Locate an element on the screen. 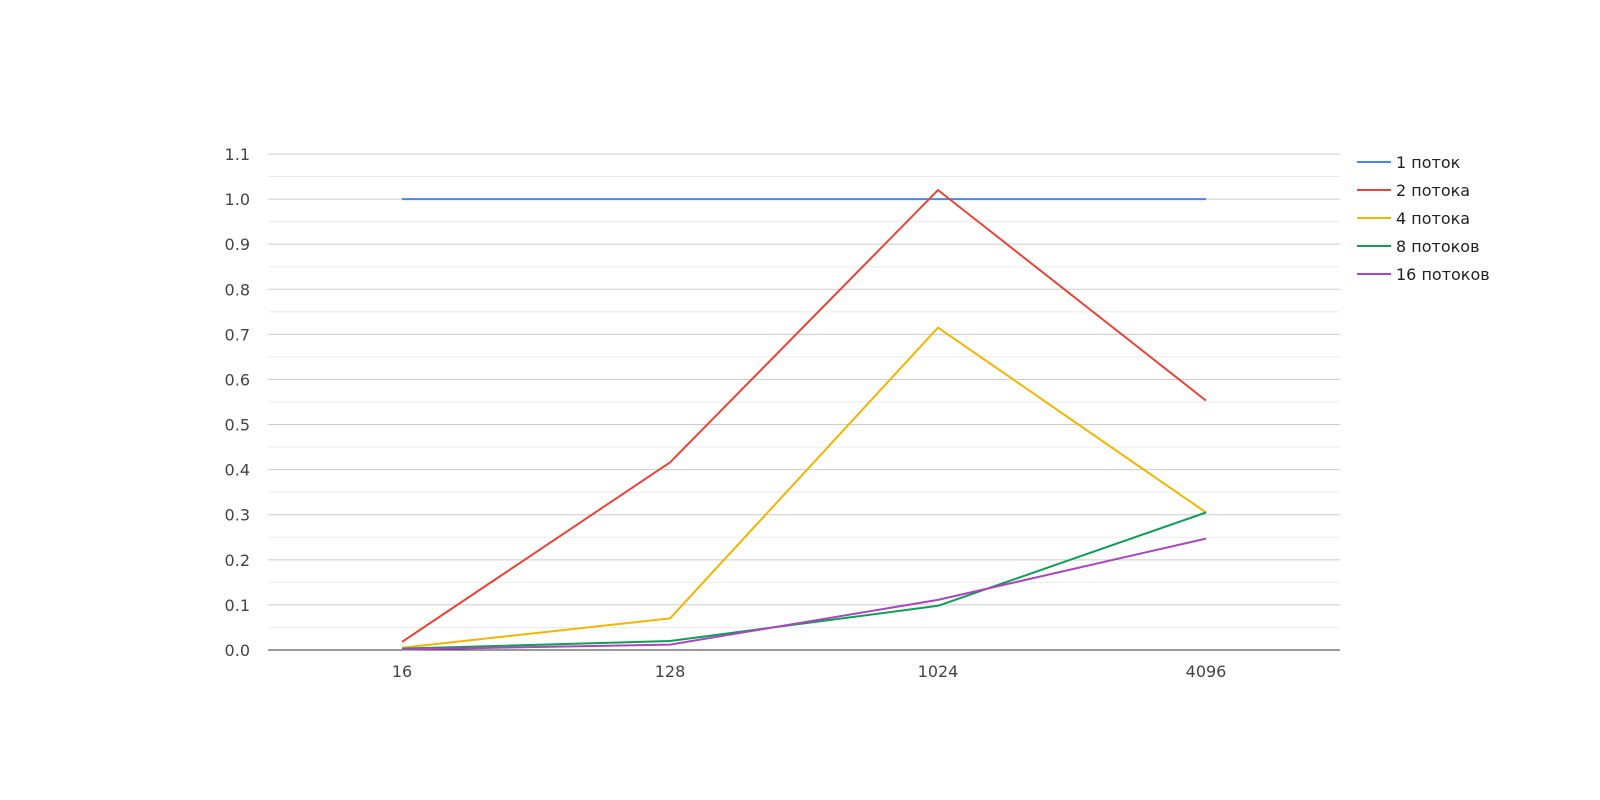 The width and height of the screenshot is (1600, 800). x-tick-label: 4096 is located at coordinates (1206, 671).